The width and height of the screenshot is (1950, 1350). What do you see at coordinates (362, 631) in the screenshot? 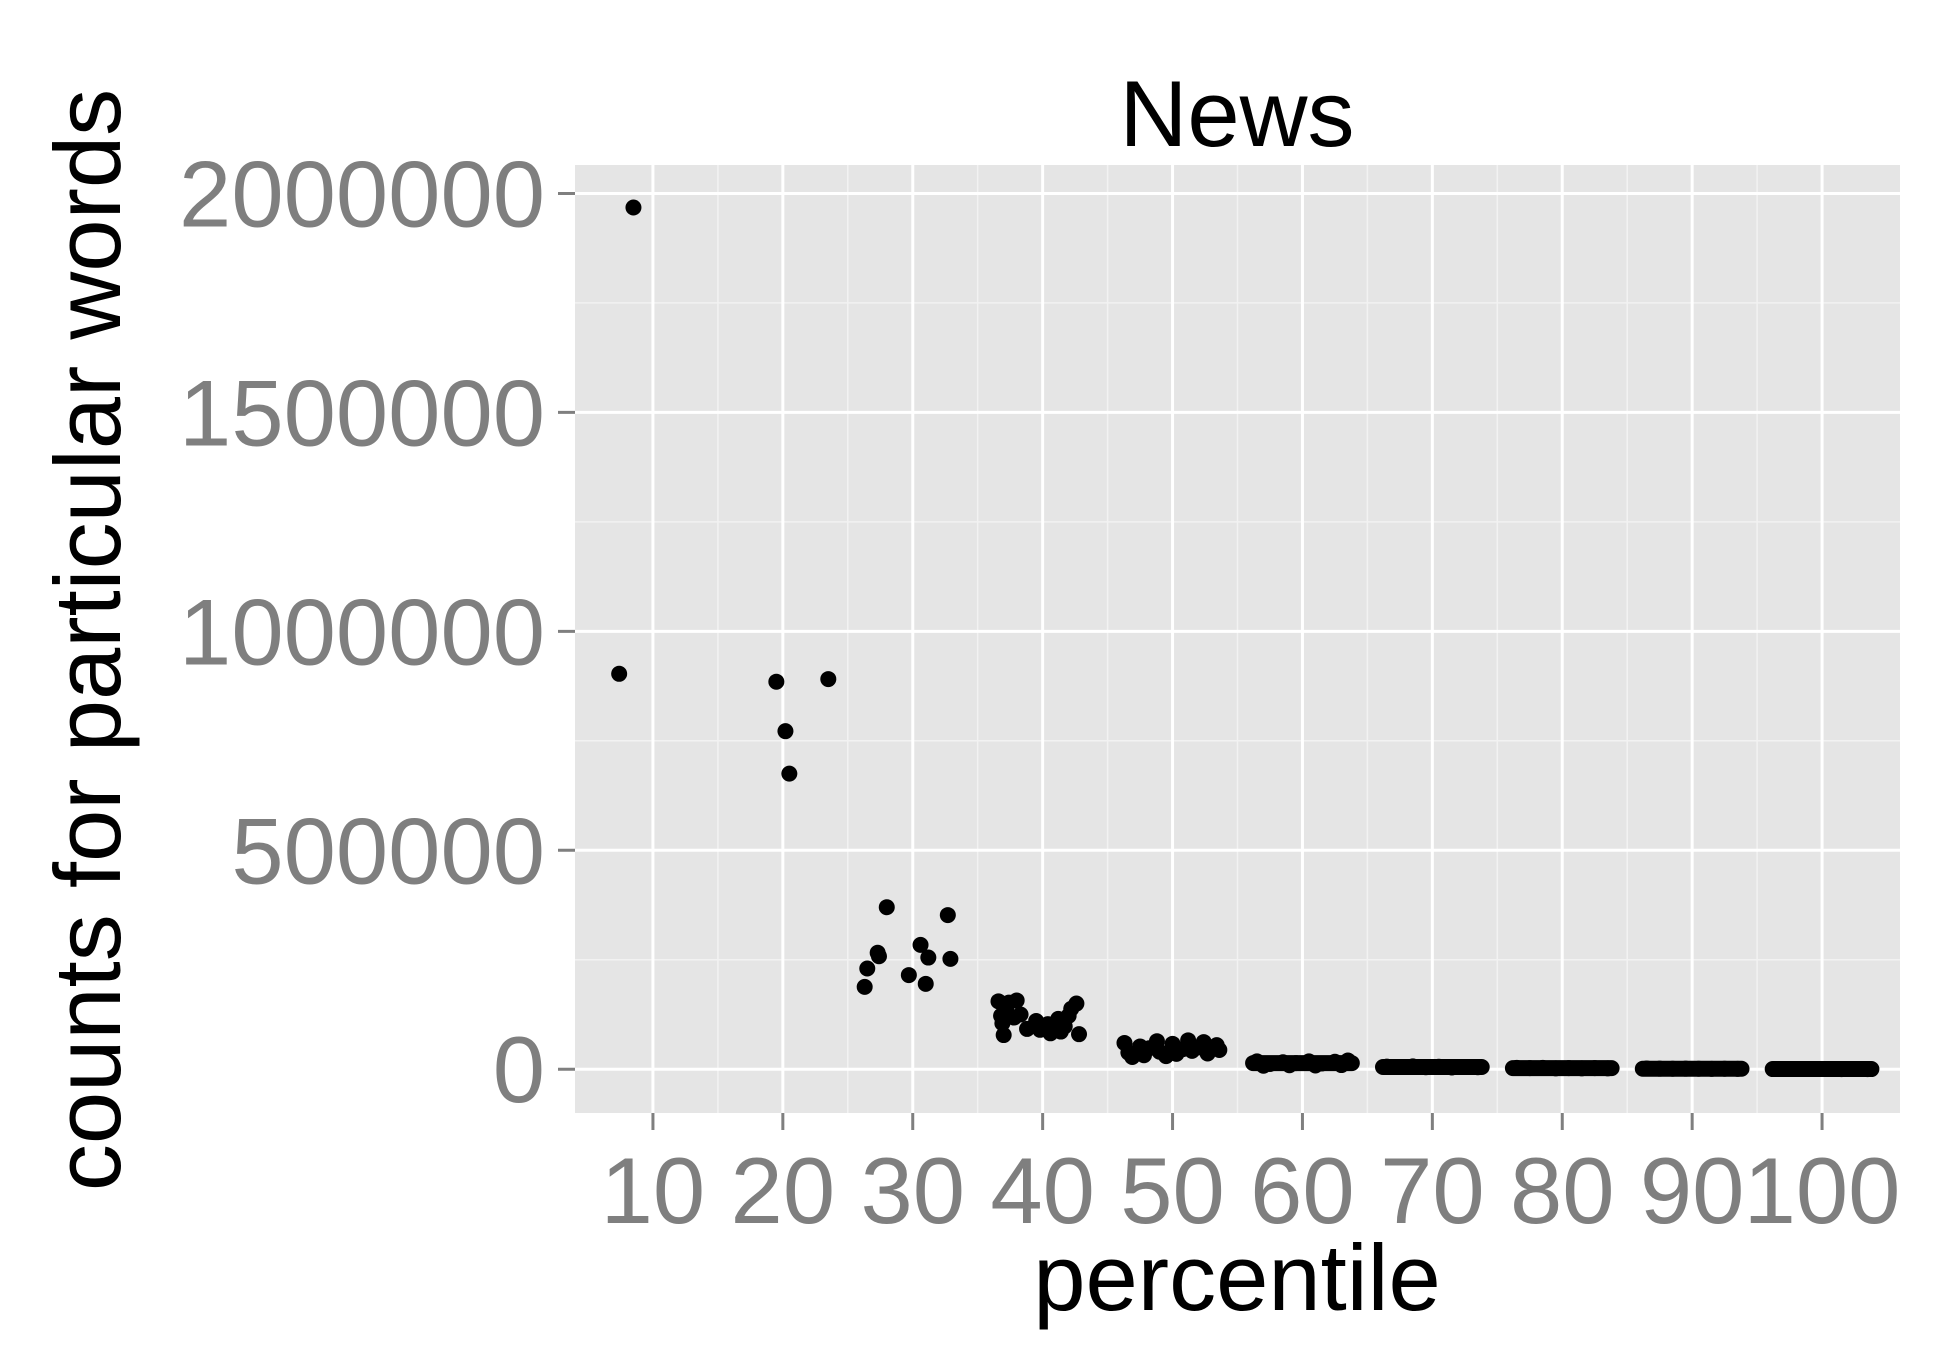
I see `y-tick-label: 1000000` at bounding box center [362, 631].